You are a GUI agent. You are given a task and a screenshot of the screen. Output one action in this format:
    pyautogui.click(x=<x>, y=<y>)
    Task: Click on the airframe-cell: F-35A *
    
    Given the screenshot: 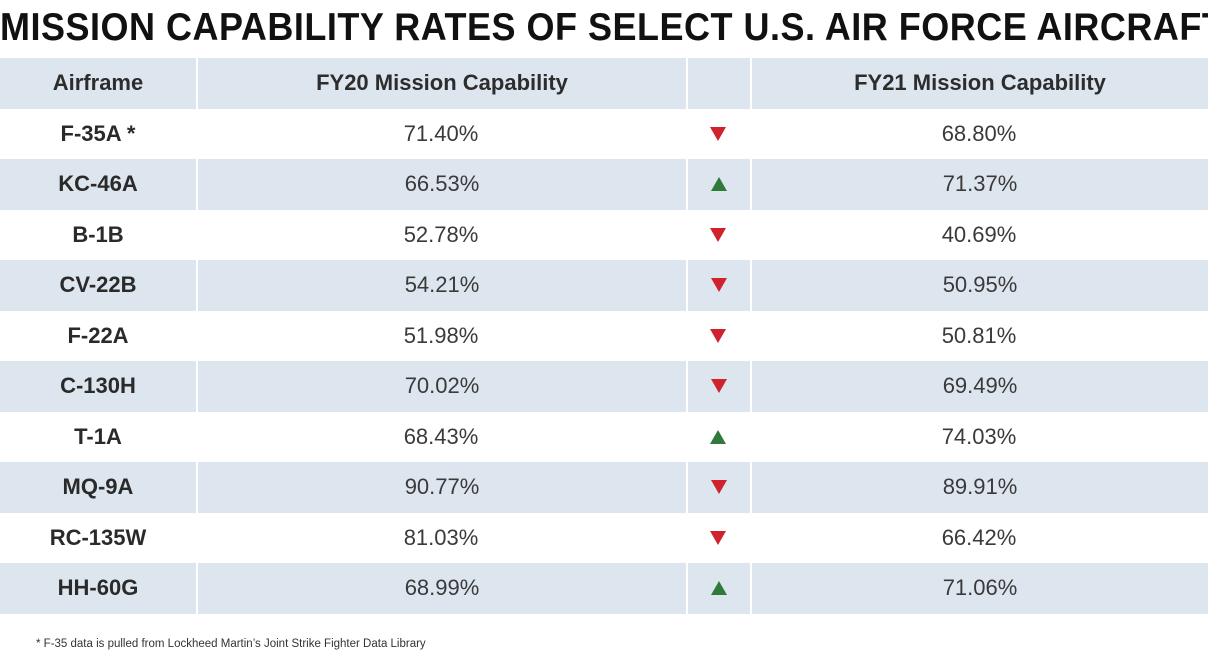 What is the action you would take?
    pyautogui.click(x=98, y=133)
    